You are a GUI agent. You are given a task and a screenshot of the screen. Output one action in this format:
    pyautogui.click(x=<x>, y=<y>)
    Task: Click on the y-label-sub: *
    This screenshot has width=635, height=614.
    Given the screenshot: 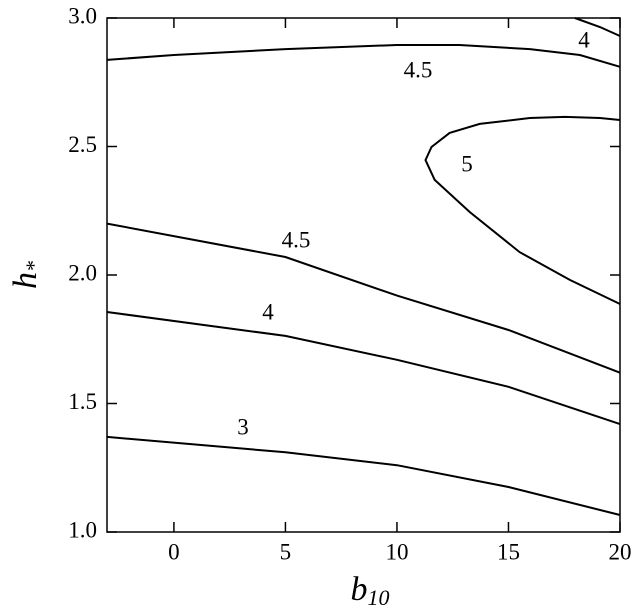 What is the action you would take?
    pyautogui.click(x=33, y=266)
    